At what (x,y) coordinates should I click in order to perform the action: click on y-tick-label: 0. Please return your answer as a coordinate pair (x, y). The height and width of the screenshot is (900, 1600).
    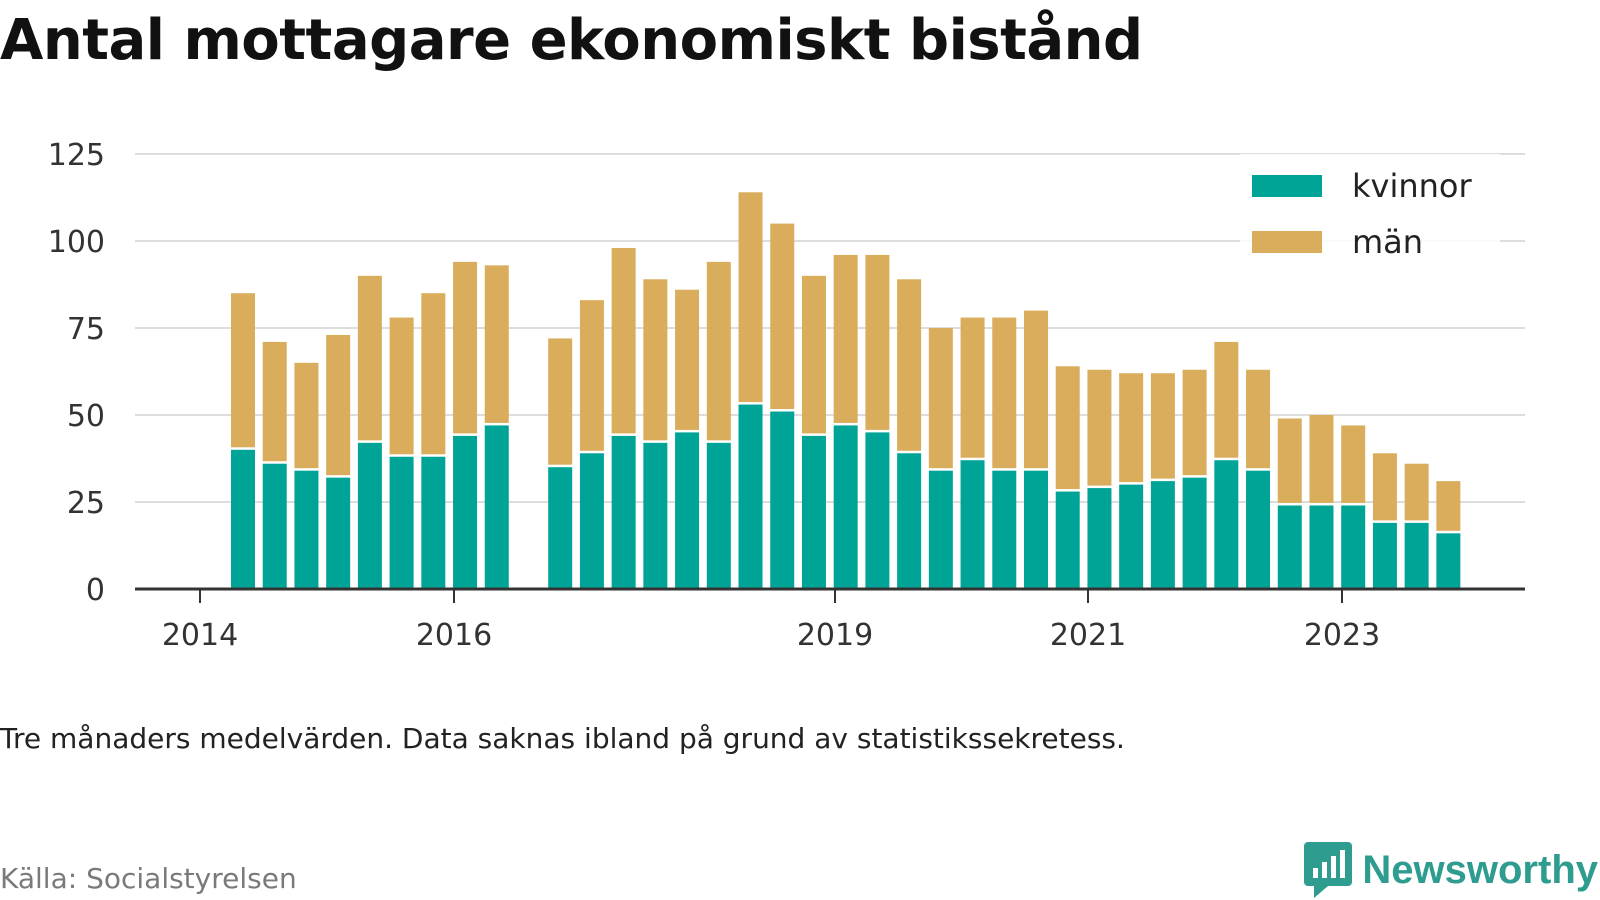
    Looking at the image, I should click on (95, 590).